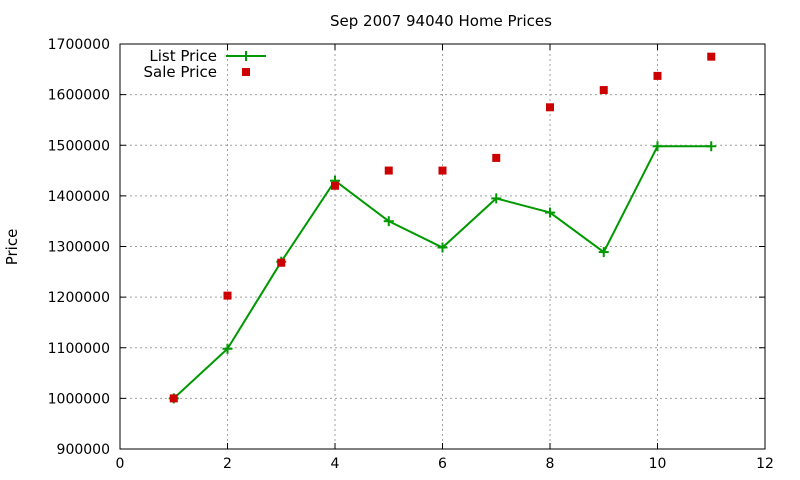  I want to click on y-tick-label: 900000, so click(83, 450).